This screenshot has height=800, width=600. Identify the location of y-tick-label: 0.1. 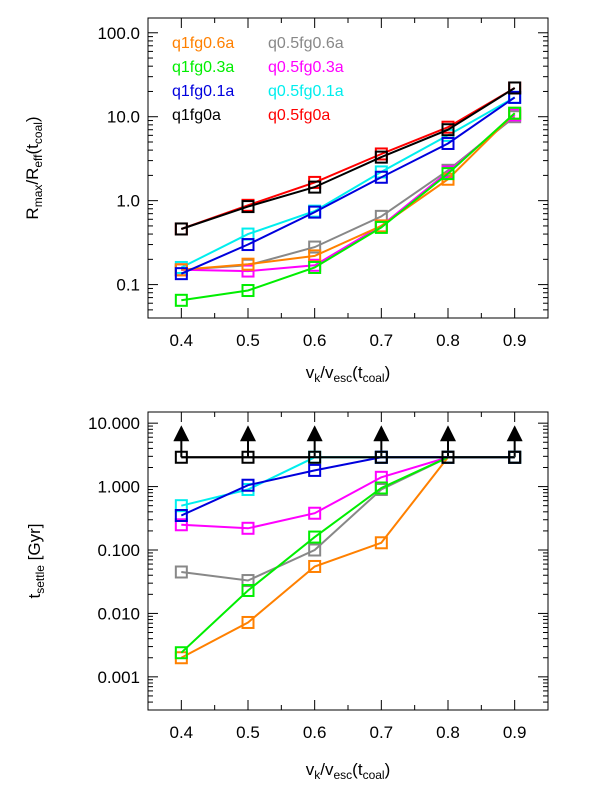
(128, 285).